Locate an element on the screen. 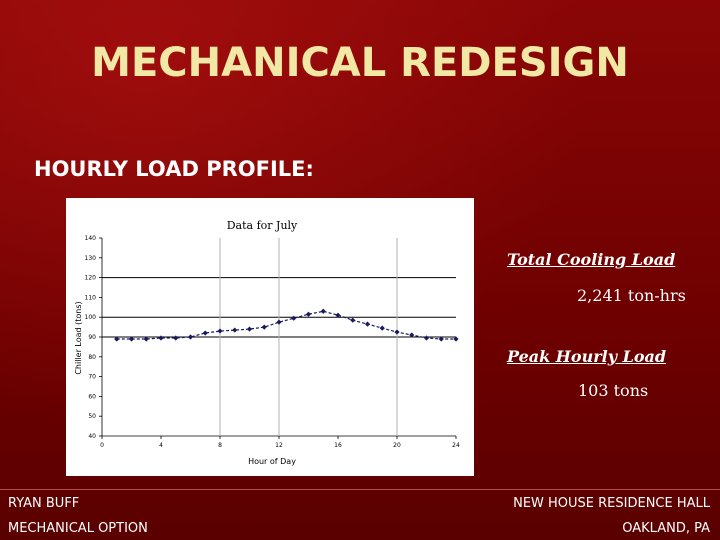 The height and width of the screenshot is (540, 720). y-tick-label-60: 60 is located at coordinates (92, 396).